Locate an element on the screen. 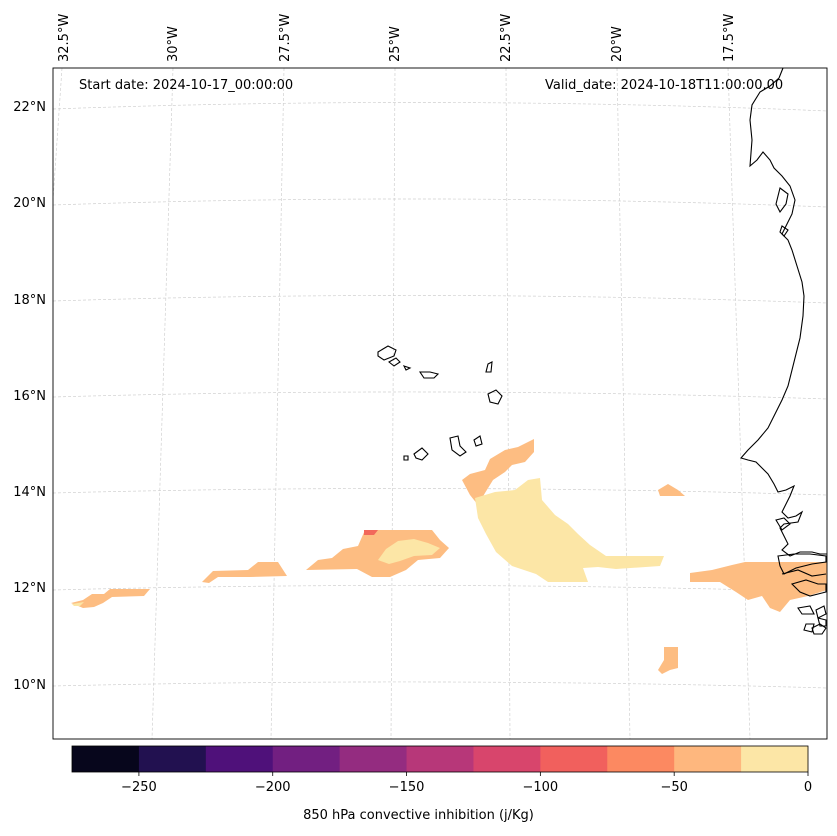 The width and height of the screenshot is (837, 836). lat-label: 14°N is located at coordinates (29, 492).